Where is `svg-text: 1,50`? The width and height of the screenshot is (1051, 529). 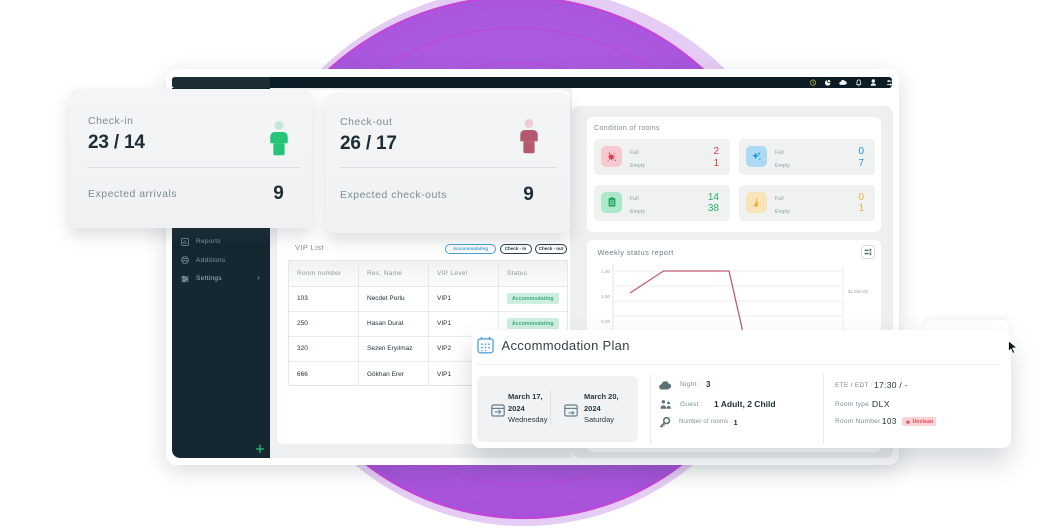 svg-text: 1,50 is located at coordinates (605, 296).